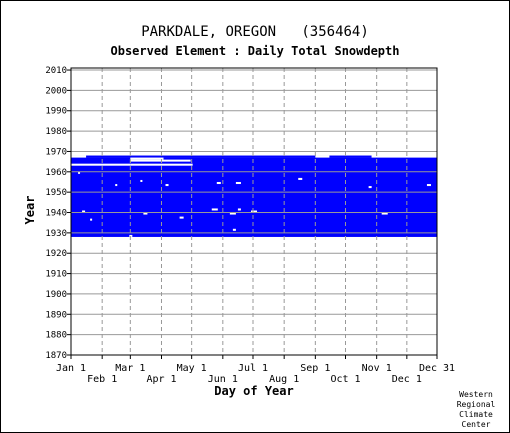 The image size is (510, 433). What do you see at coordinates (102, 379) in the screenshot?
I see `x-tick-label: Feb 1` at bounding box center [102, 379].